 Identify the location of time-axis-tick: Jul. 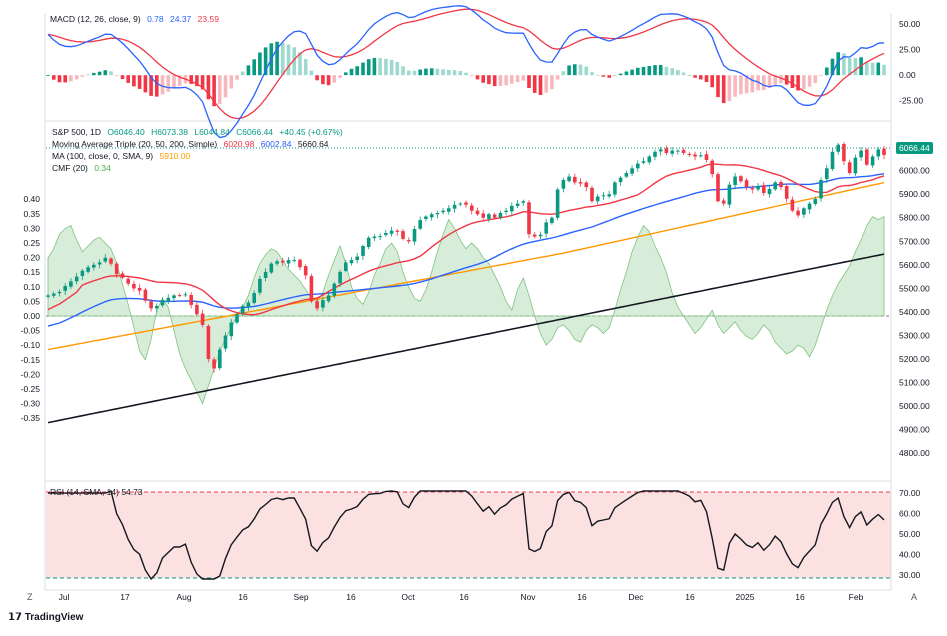
(64, 597).